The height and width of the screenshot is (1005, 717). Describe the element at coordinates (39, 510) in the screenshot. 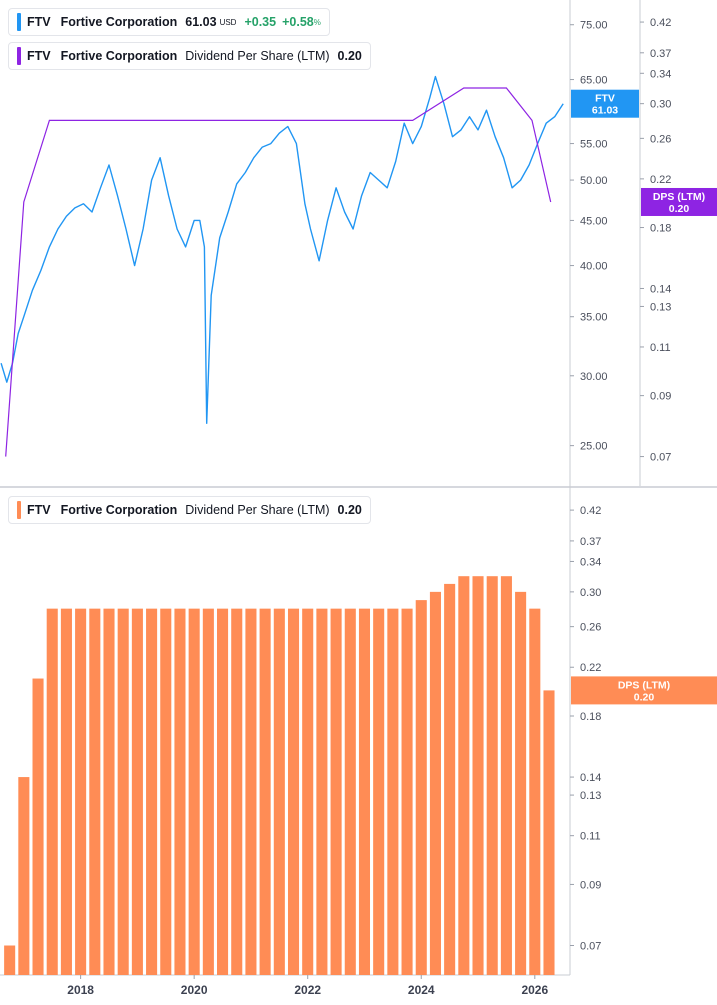

I see `legend-dps-bottom-ticker: FTV` at that location.